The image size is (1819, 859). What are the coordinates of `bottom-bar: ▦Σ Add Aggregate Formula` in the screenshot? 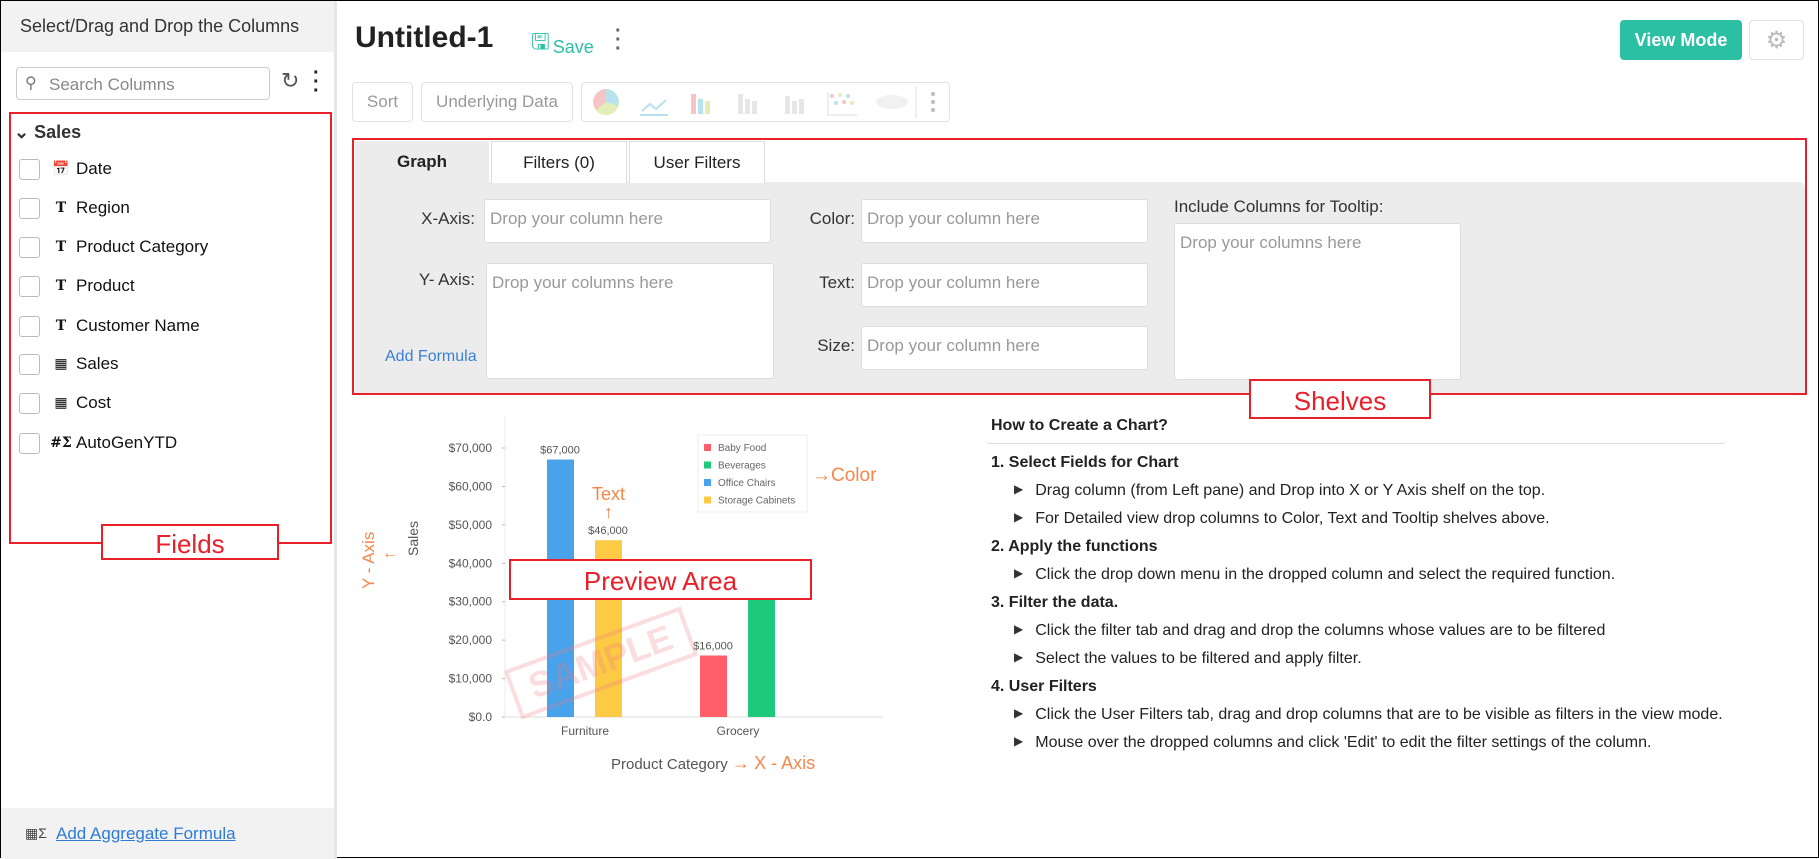 It's located at (167, 833).